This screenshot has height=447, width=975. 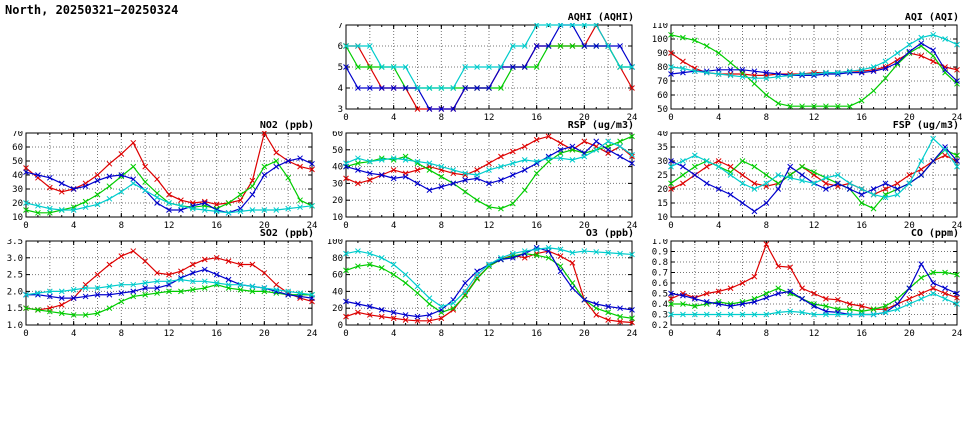 What do you see at coordinates (807, 289) in the screenshot?
I see `chart-plot-co: 0 4 8 12 16 20 24 0.20.30.40.50.60.70.80.91.0` at bounding box center [807, 289].